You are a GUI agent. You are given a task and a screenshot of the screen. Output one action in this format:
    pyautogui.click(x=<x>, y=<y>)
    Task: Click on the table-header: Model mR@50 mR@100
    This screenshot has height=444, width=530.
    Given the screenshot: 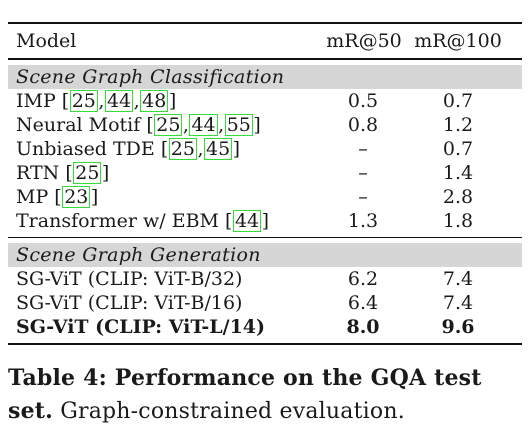 What is the action you would take?
    pyautogui.click(x=265, y=41)
    